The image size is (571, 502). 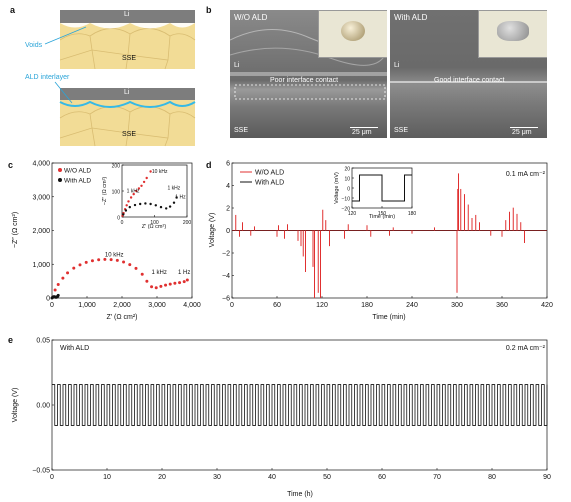 What do you see at coordinates (114, 256) in the screenshot?
I see `chart-c-annot-10khz: 10 kHz` at bounding box center [114, 256].